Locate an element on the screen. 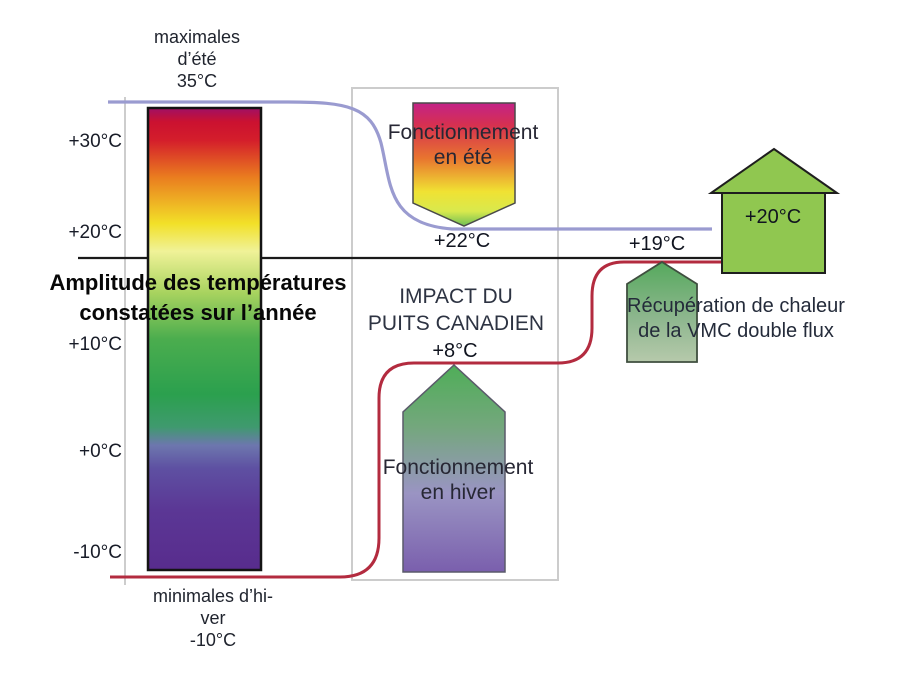 The width and height of the screenshot is (897, 680). winter-outlet-temp: +8°C is located at coordinates (455, 351).